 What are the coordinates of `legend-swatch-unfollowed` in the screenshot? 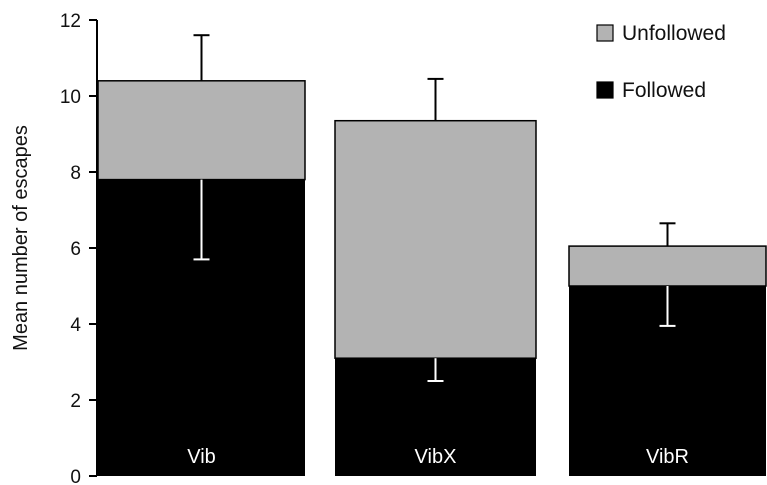 It's located at (605, 33).